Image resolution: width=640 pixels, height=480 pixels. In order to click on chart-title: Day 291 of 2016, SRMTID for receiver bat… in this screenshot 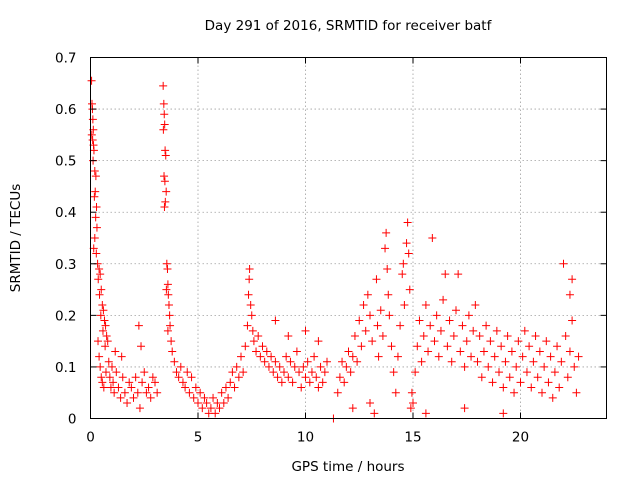, I will do `click(349, 26)`.